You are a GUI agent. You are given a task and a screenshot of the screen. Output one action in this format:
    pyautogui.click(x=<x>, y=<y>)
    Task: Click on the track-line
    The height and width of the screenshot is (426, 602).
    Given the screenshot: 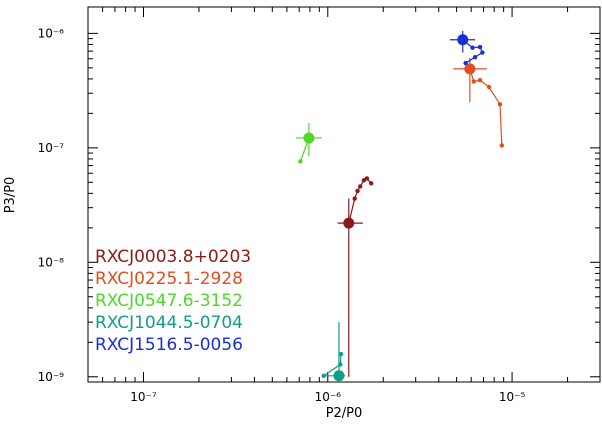 What is the action you would take?
    pyautogui.click(x=331, y=365)
    